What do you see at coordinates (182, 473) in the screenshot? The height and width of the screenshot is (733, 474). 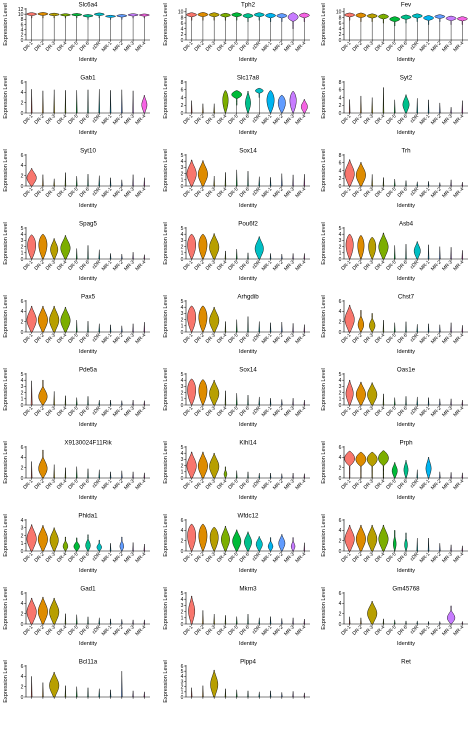 I see `y-tick-label: 1` at bounding box center [182, 473].